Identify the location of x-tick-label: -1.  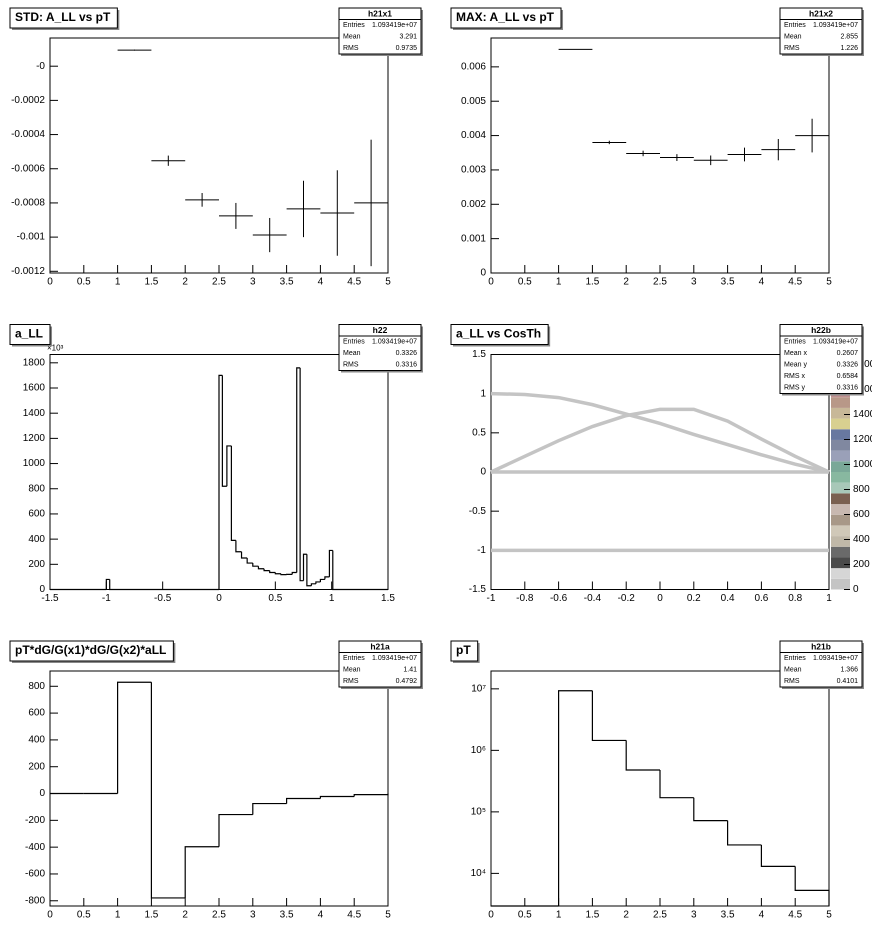
(491, 598).